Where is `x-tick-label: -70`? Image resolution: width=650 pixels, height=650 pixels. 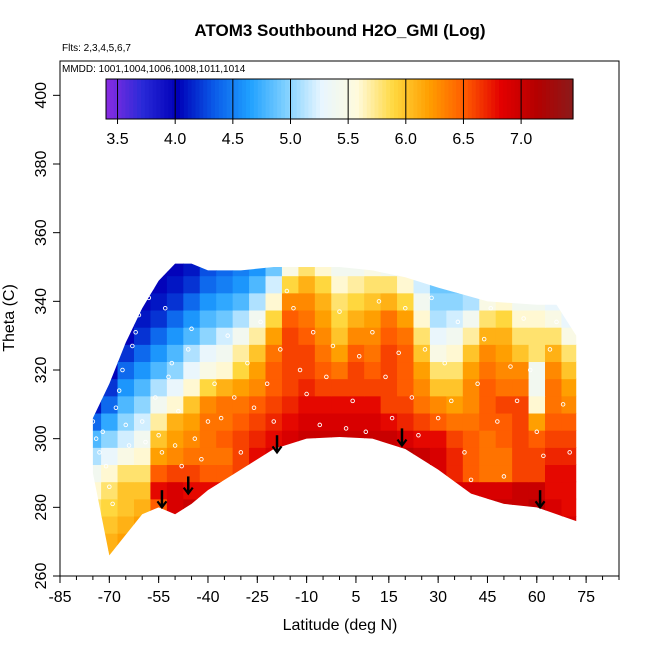
x-tick-label: -70 is located at coordinates (109, 597).